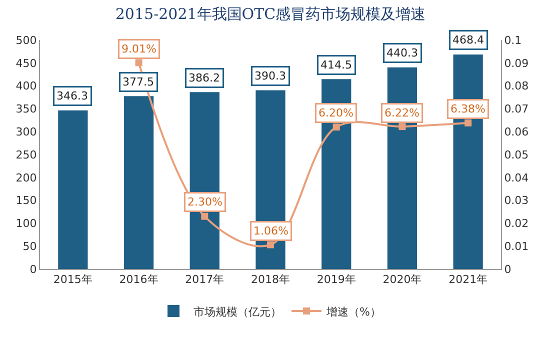 Image resolution: width=541 pixels, height=338 pixels. I want to click on y2-tick-label: 0.01, so click(516, 246).